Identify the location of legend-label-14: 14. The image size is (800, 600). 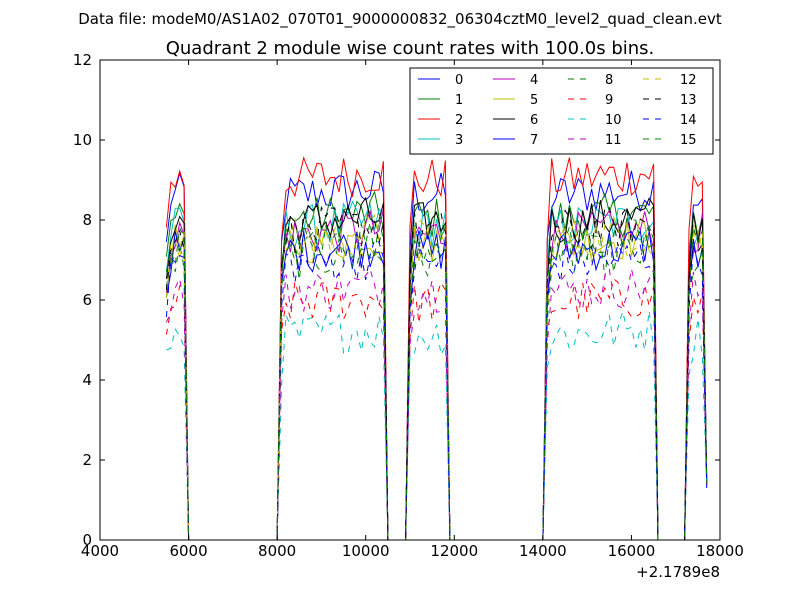
(688, 120).